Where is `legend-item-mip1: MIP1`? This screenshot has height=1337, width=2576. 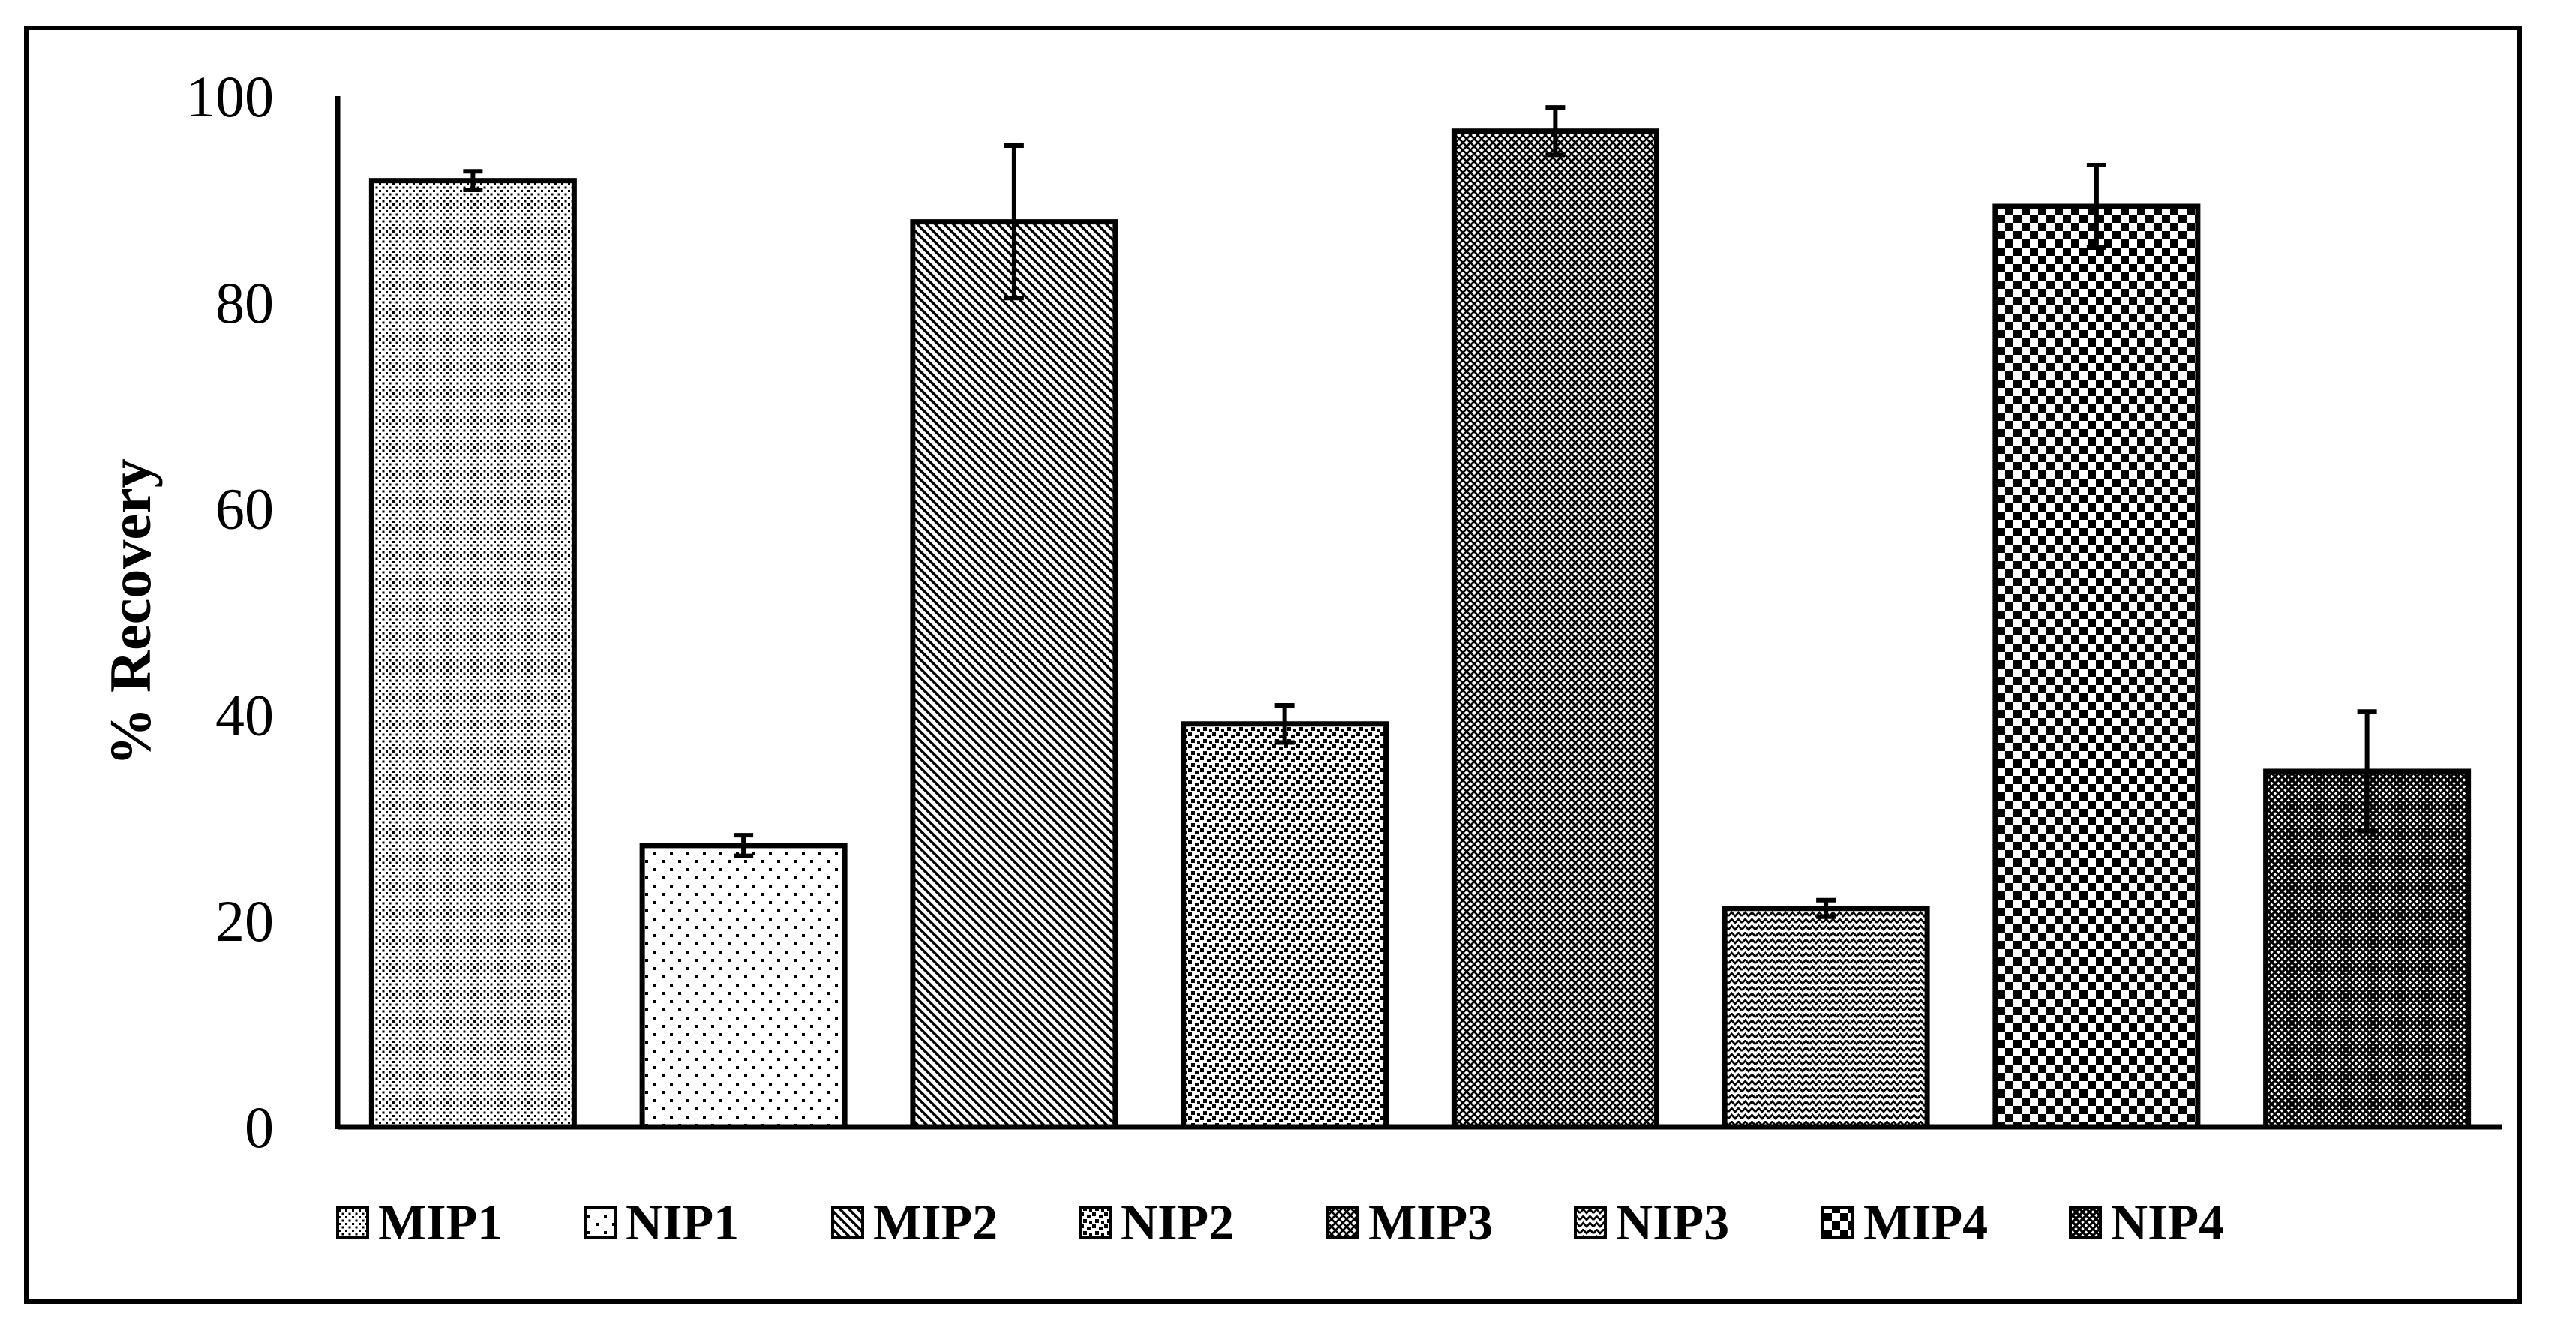
legend-item-mip1: MIP1 is located at coordinates (419, 1222).